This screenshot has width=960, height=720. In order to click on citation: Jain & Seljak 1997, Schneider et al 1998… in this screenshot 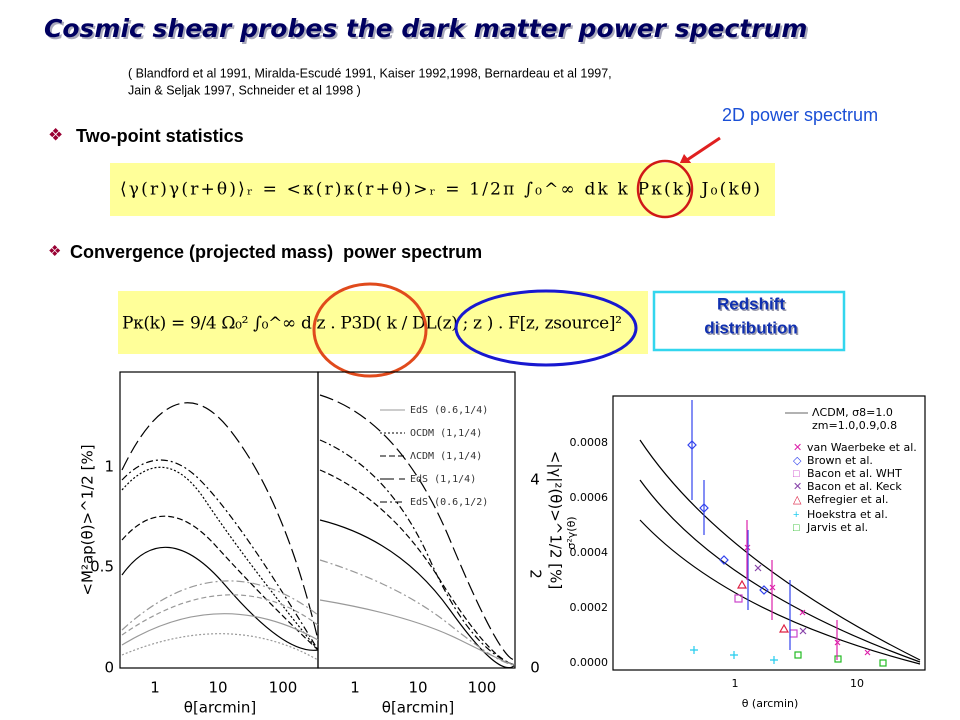, I will do `click(244, 90)`.